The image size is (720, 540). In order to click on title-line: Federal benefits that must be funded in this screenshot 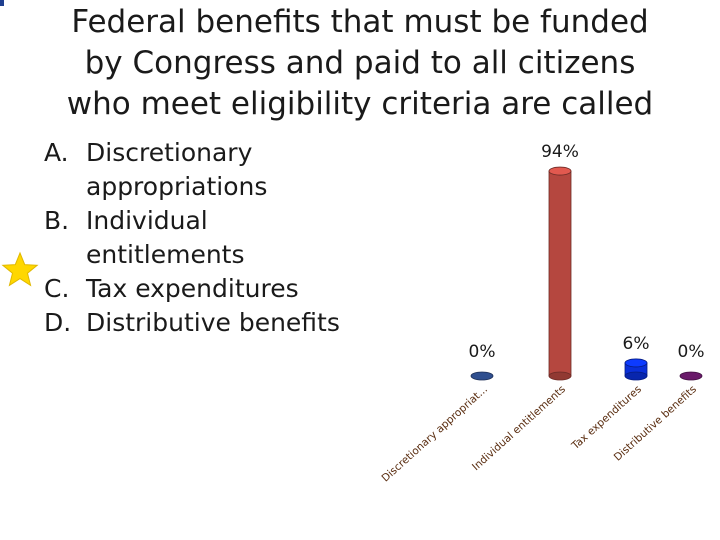, I will do `click(360, 22)`.